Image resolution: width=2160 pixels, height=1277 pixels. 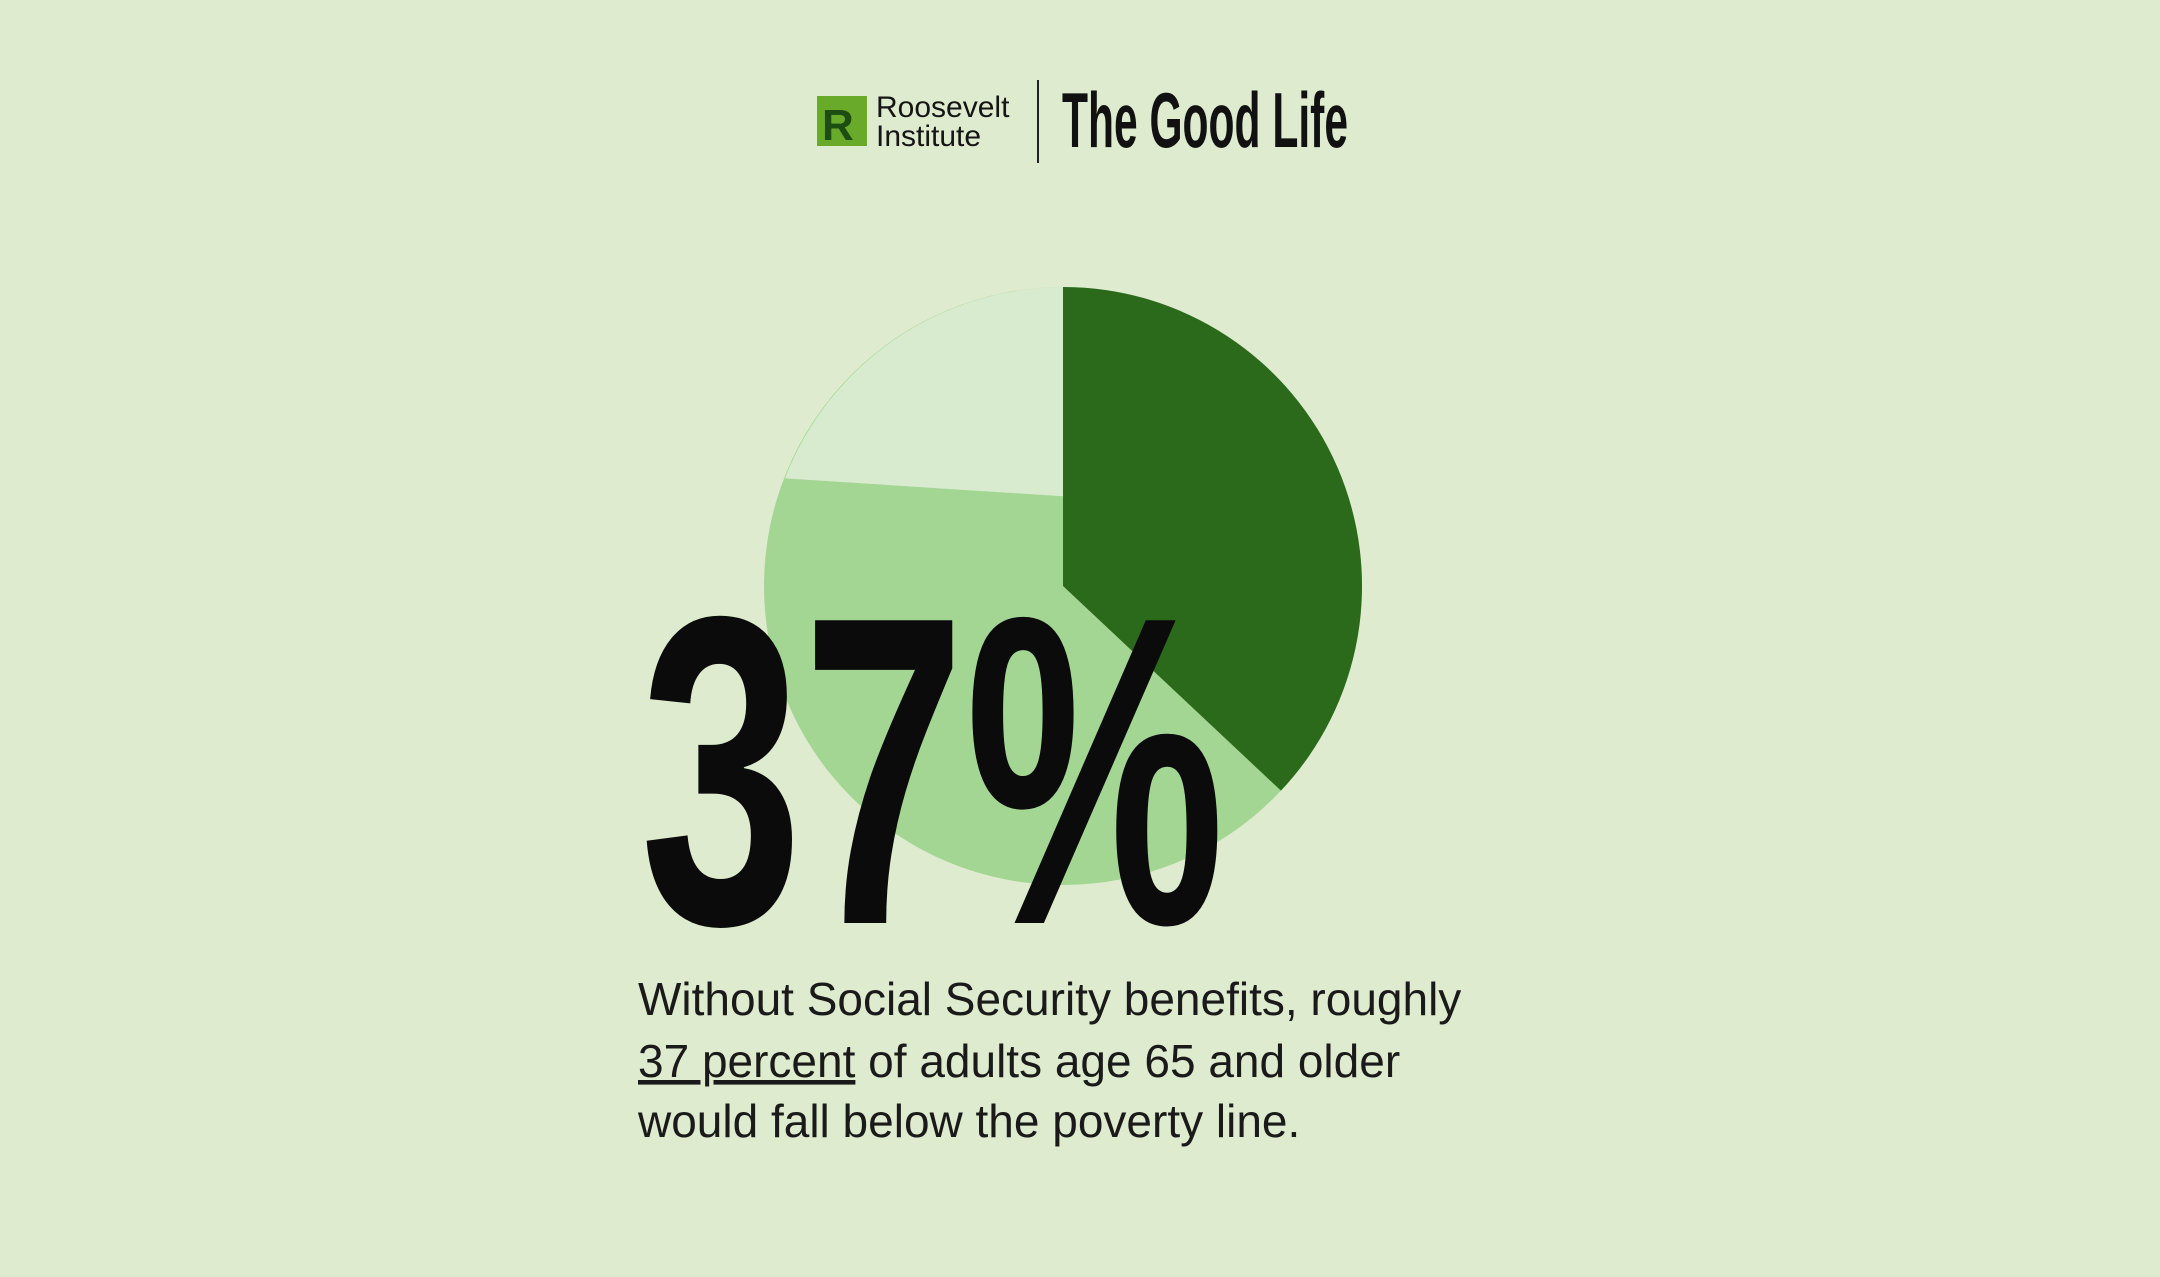 What do you see at coordinates (1205, 120) in the screenshot?
I see `series-title: The Good Life` at bounding box center [1205, 120].